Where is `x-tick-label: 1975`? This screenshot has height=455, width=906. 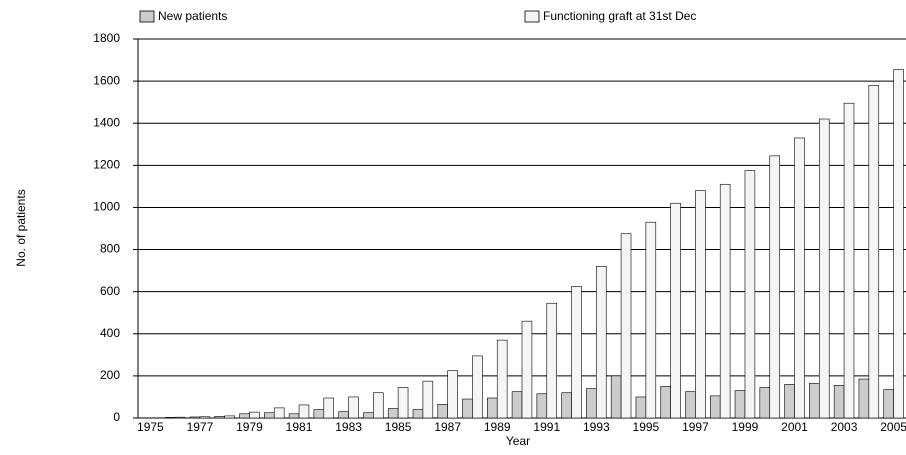
x-tick-label: 1975 is located at coordinates (150, 427).